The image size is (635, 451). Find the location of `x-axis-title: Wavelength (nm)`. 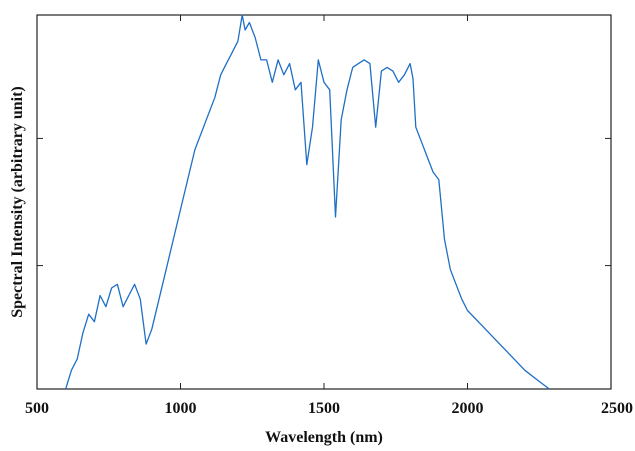

x-axis-title: Wavelength (nm) is located at coordinates (324, 437).